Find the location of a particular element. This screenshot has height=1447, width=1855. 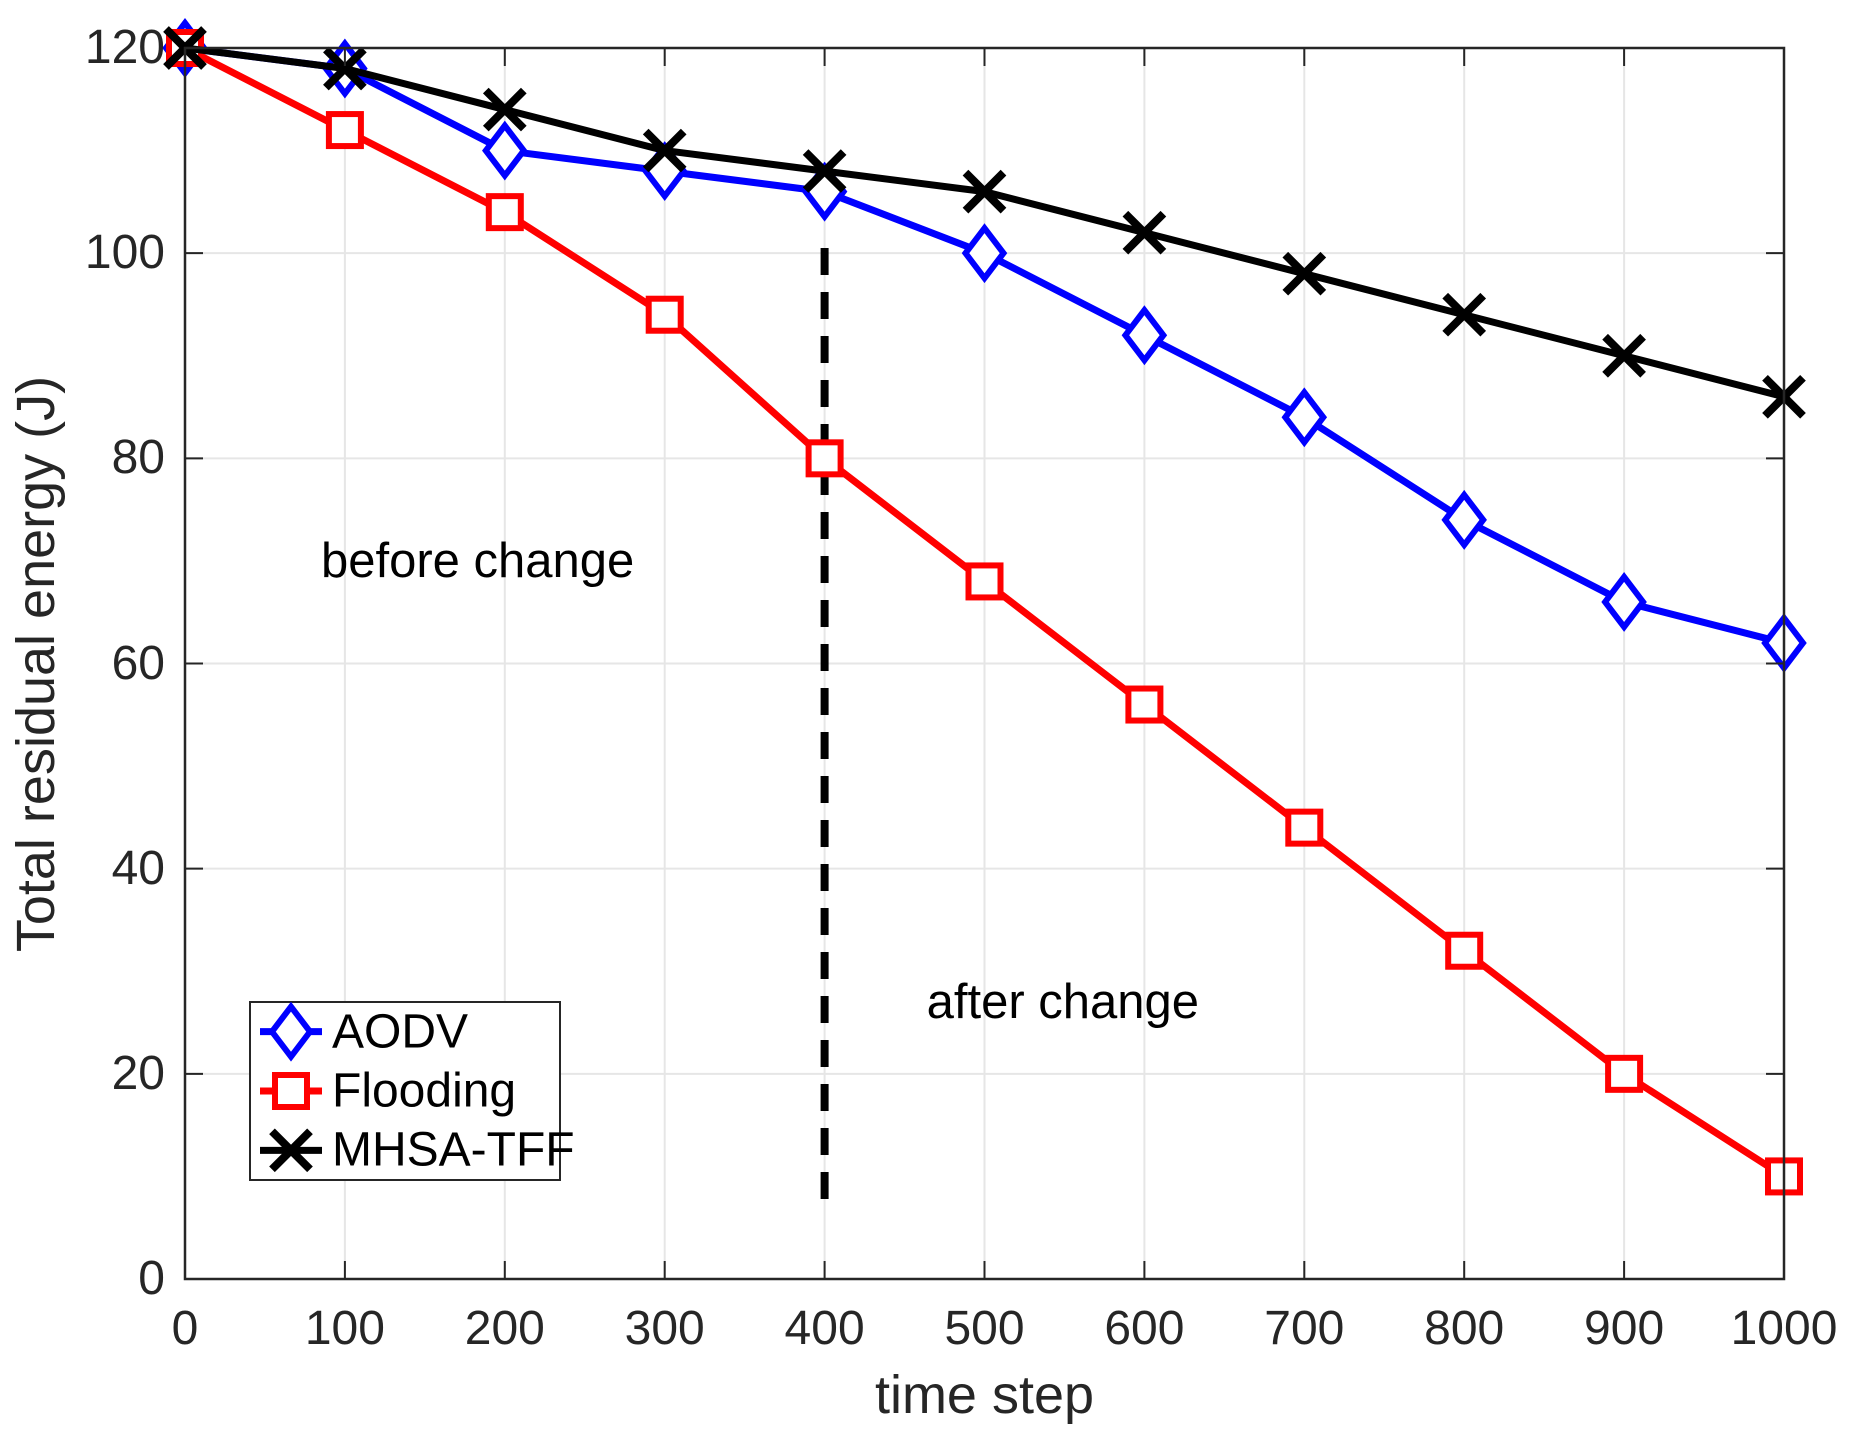

x-tick-label: 400 is located at coordinates (824, 1328).